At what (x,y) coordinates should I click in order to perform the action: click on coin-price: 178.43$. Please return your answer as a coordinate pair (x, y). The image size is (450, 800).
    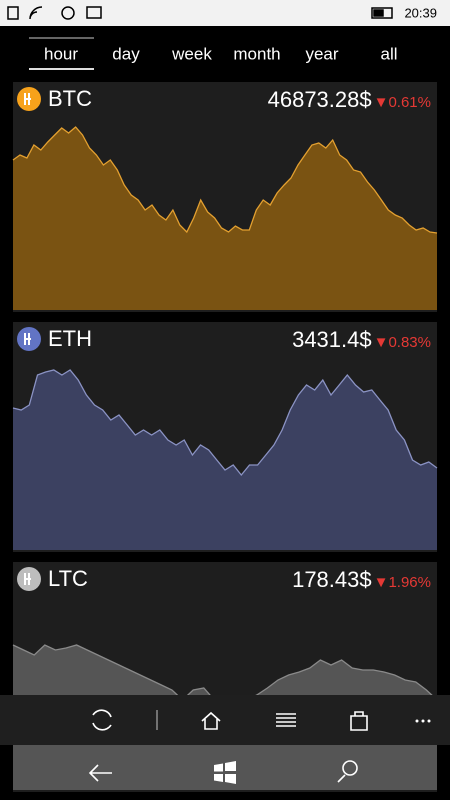
    Looking at the image, I should click on (332, 579).